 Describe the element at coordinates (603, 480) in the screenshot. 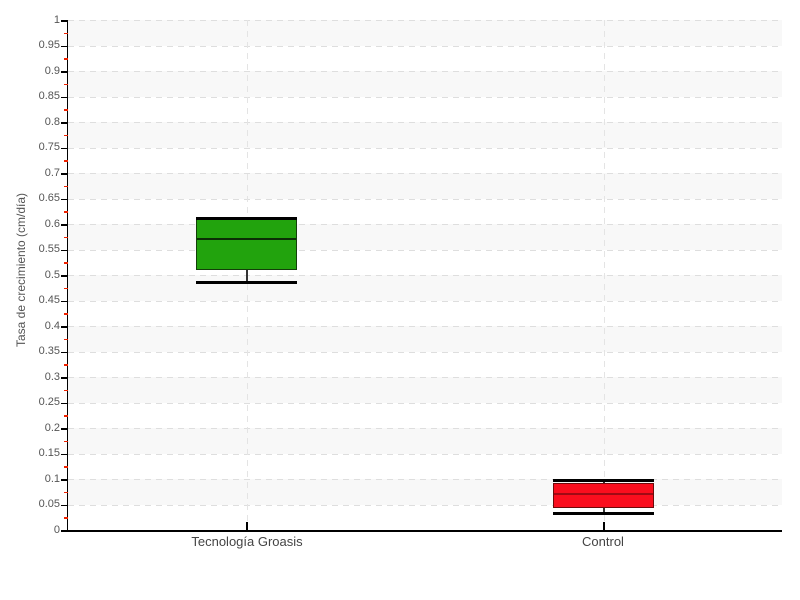

I see `whisker-upper-cap-control` at that location.